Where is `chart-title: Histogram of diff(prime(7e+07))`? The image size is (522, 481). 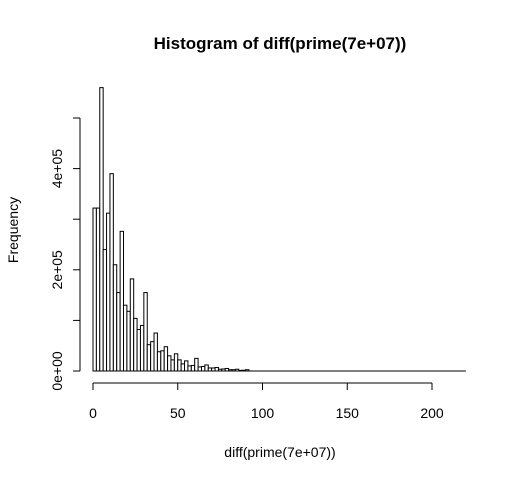 chart-title: Histogram of diff(prime(7e+07)) is located at coordinates (280, 43).